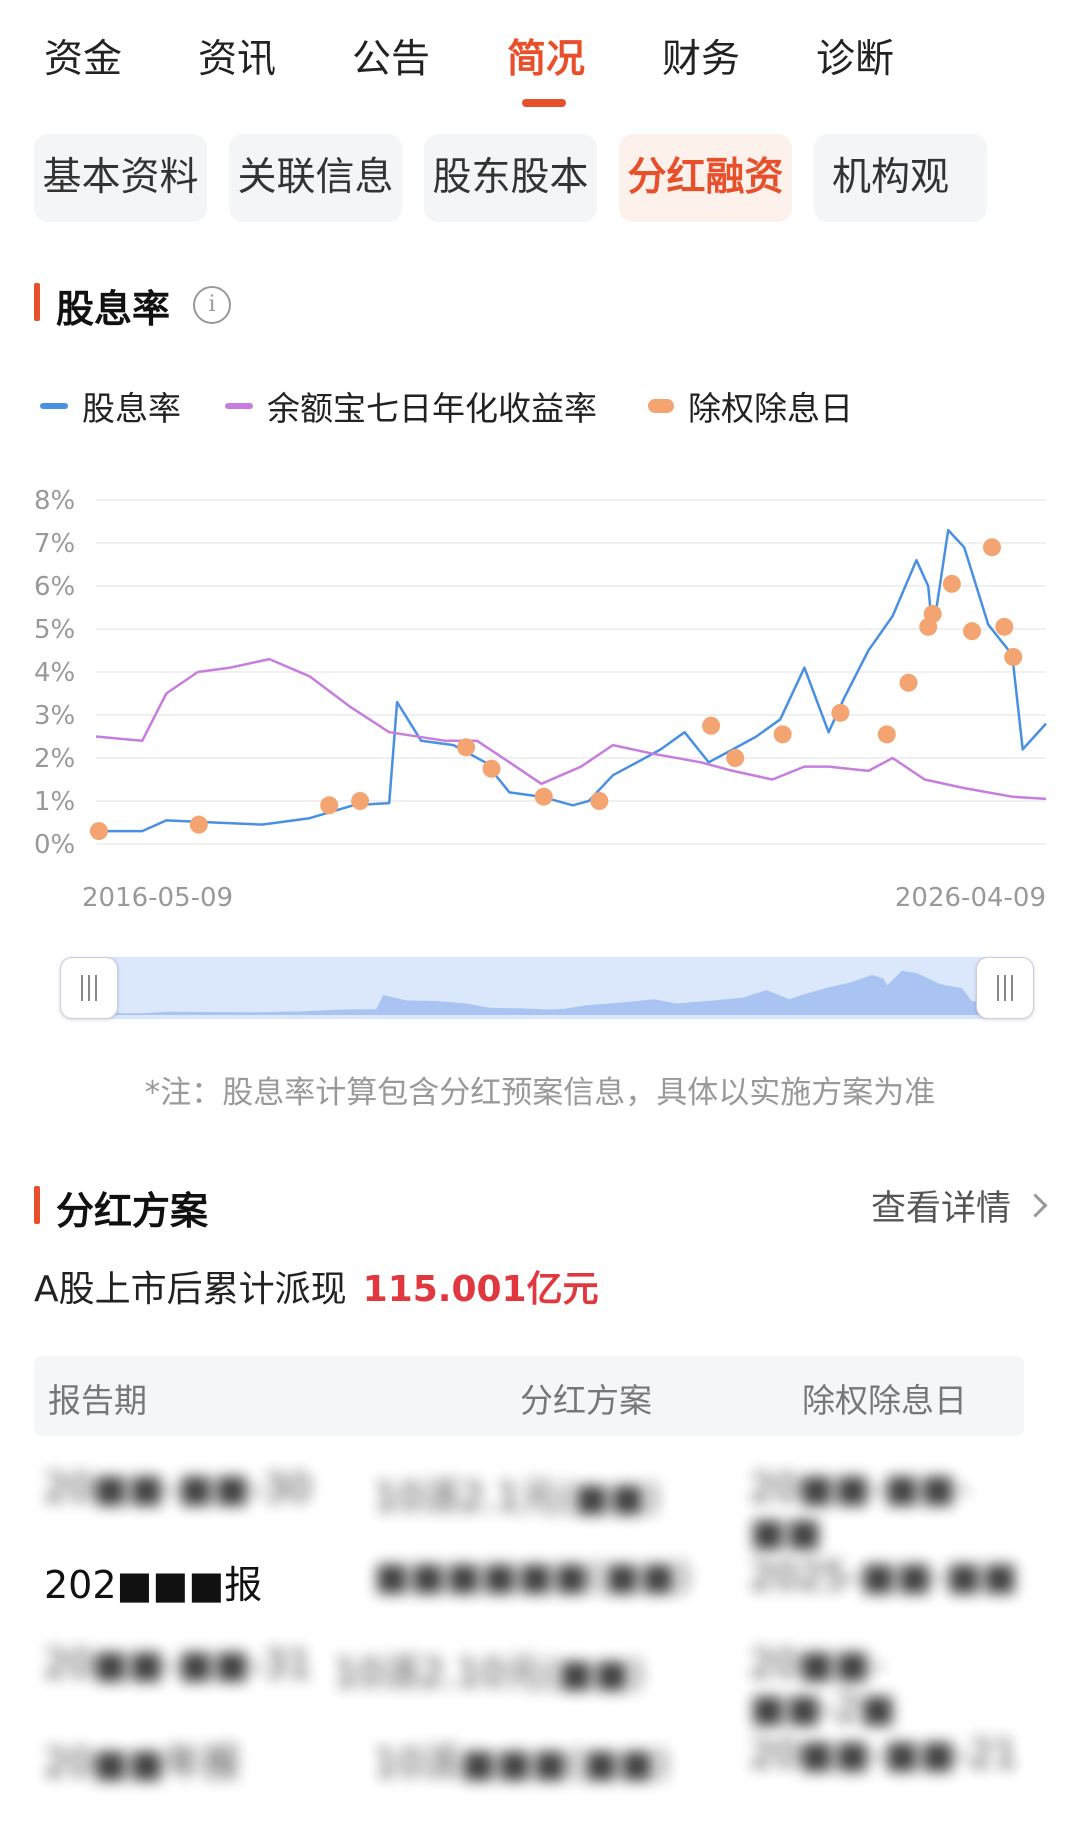  Describe the element at coordinates (480, 1289) in the screenshot. I see `cumulative-value: 115.001亿元` at that location.